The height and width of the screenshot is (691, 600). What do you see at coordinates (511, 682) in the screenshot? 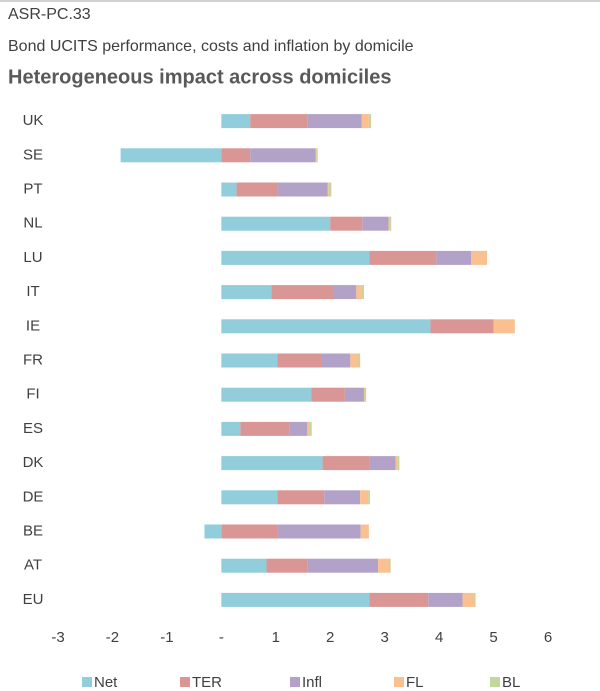
I see `legend-label: BL` at bounding box center [511, 682].